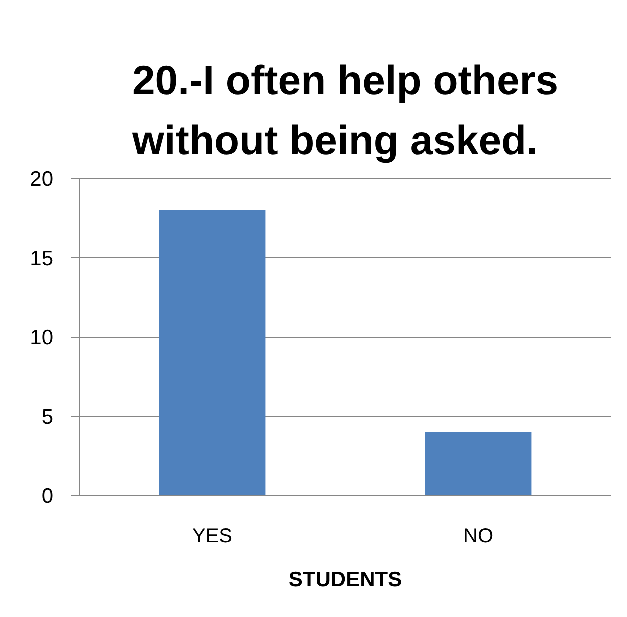 This screenshot has width=627, height=617. Describe the element at coordinates (42, 338) in the screenshot. I see `y-tick-label: 10` at that location.